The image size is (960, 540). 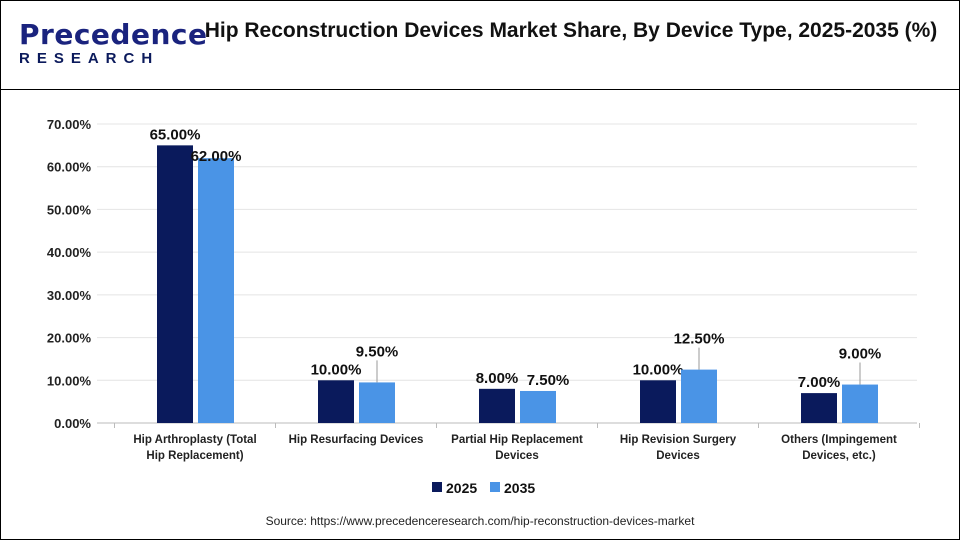 What do you see at coordinates (699, 339) in the screenshot?
I see `data-label: 12.50%` at bounding box center [699, 339].